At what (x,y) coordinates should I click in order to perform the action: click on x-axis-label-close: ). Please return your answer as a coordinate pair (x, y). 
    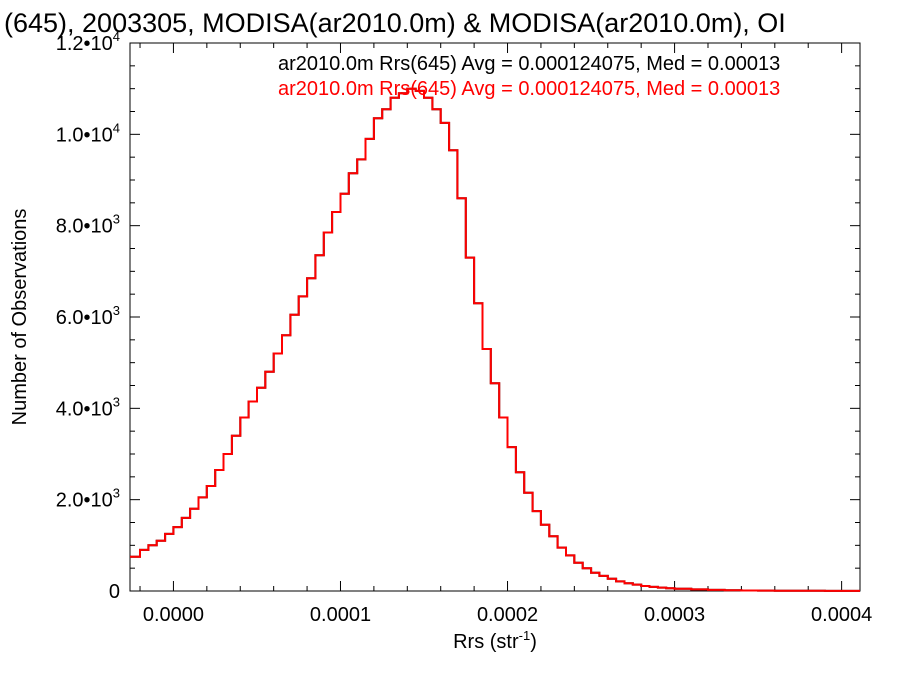
    Looking at the image, I should click on (533, 642).